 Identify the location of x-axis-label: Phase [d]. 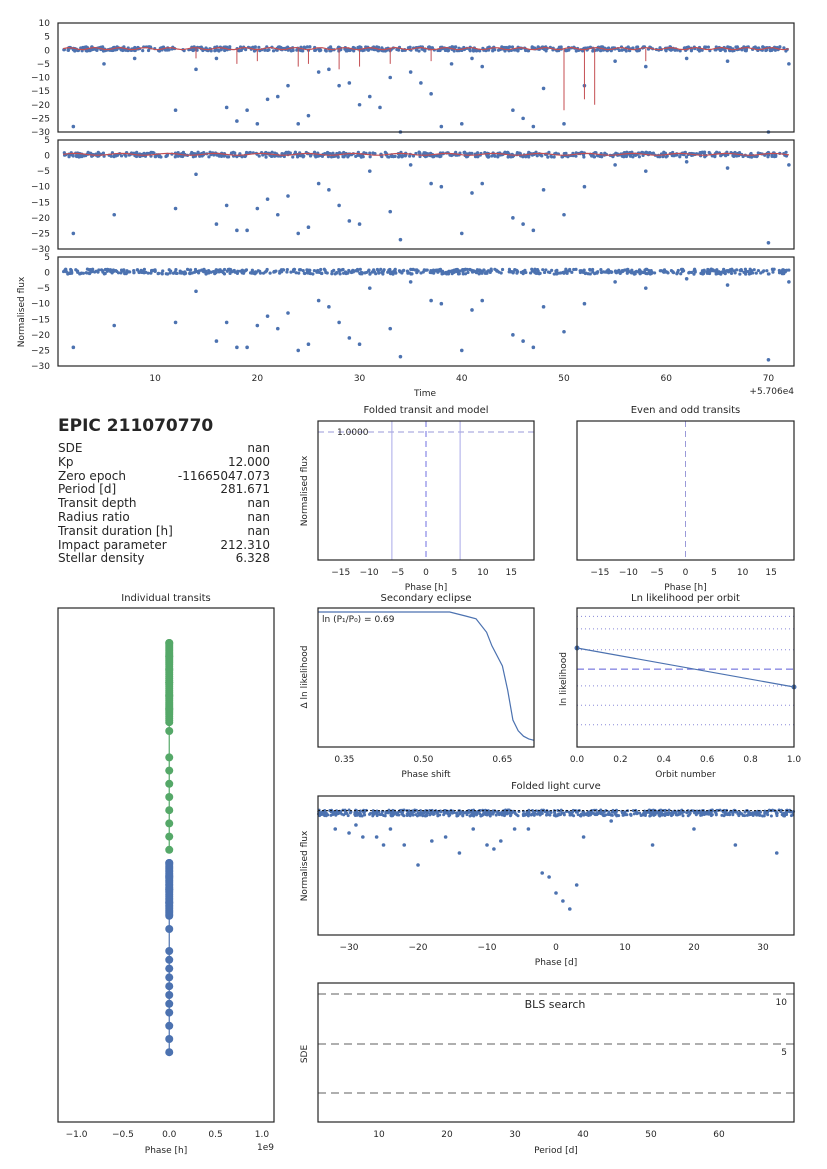
(556, 963).